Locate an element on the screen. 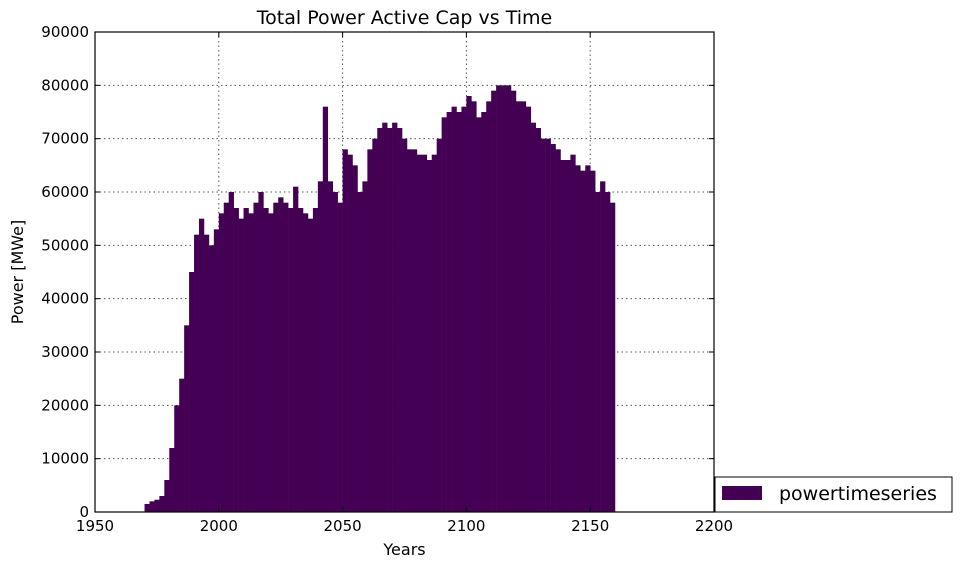 The width and height of the screenshot is (962, 570). y-tick-label: 40000 is located at coordinates (65, 299).